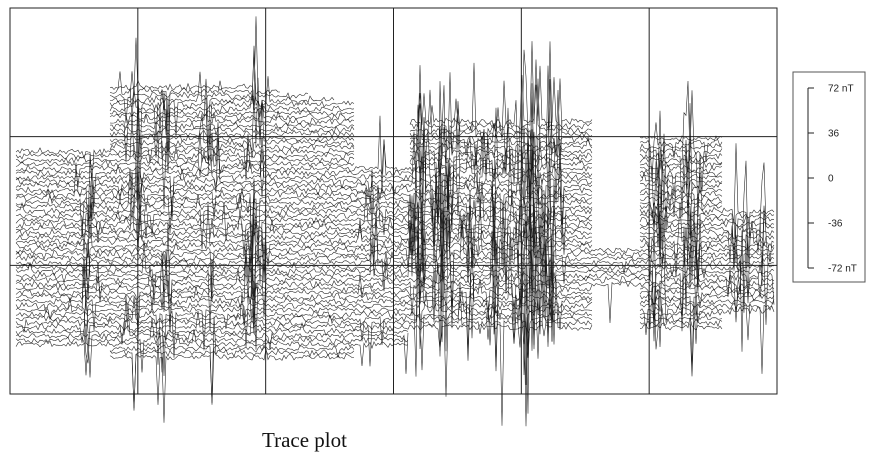 Image resolution: width=869 pixels, height=456 pixels. Describe the element at coordinates (842, 269) in the screenshot. I see `scale-bar-label: -72 nT` at that location.